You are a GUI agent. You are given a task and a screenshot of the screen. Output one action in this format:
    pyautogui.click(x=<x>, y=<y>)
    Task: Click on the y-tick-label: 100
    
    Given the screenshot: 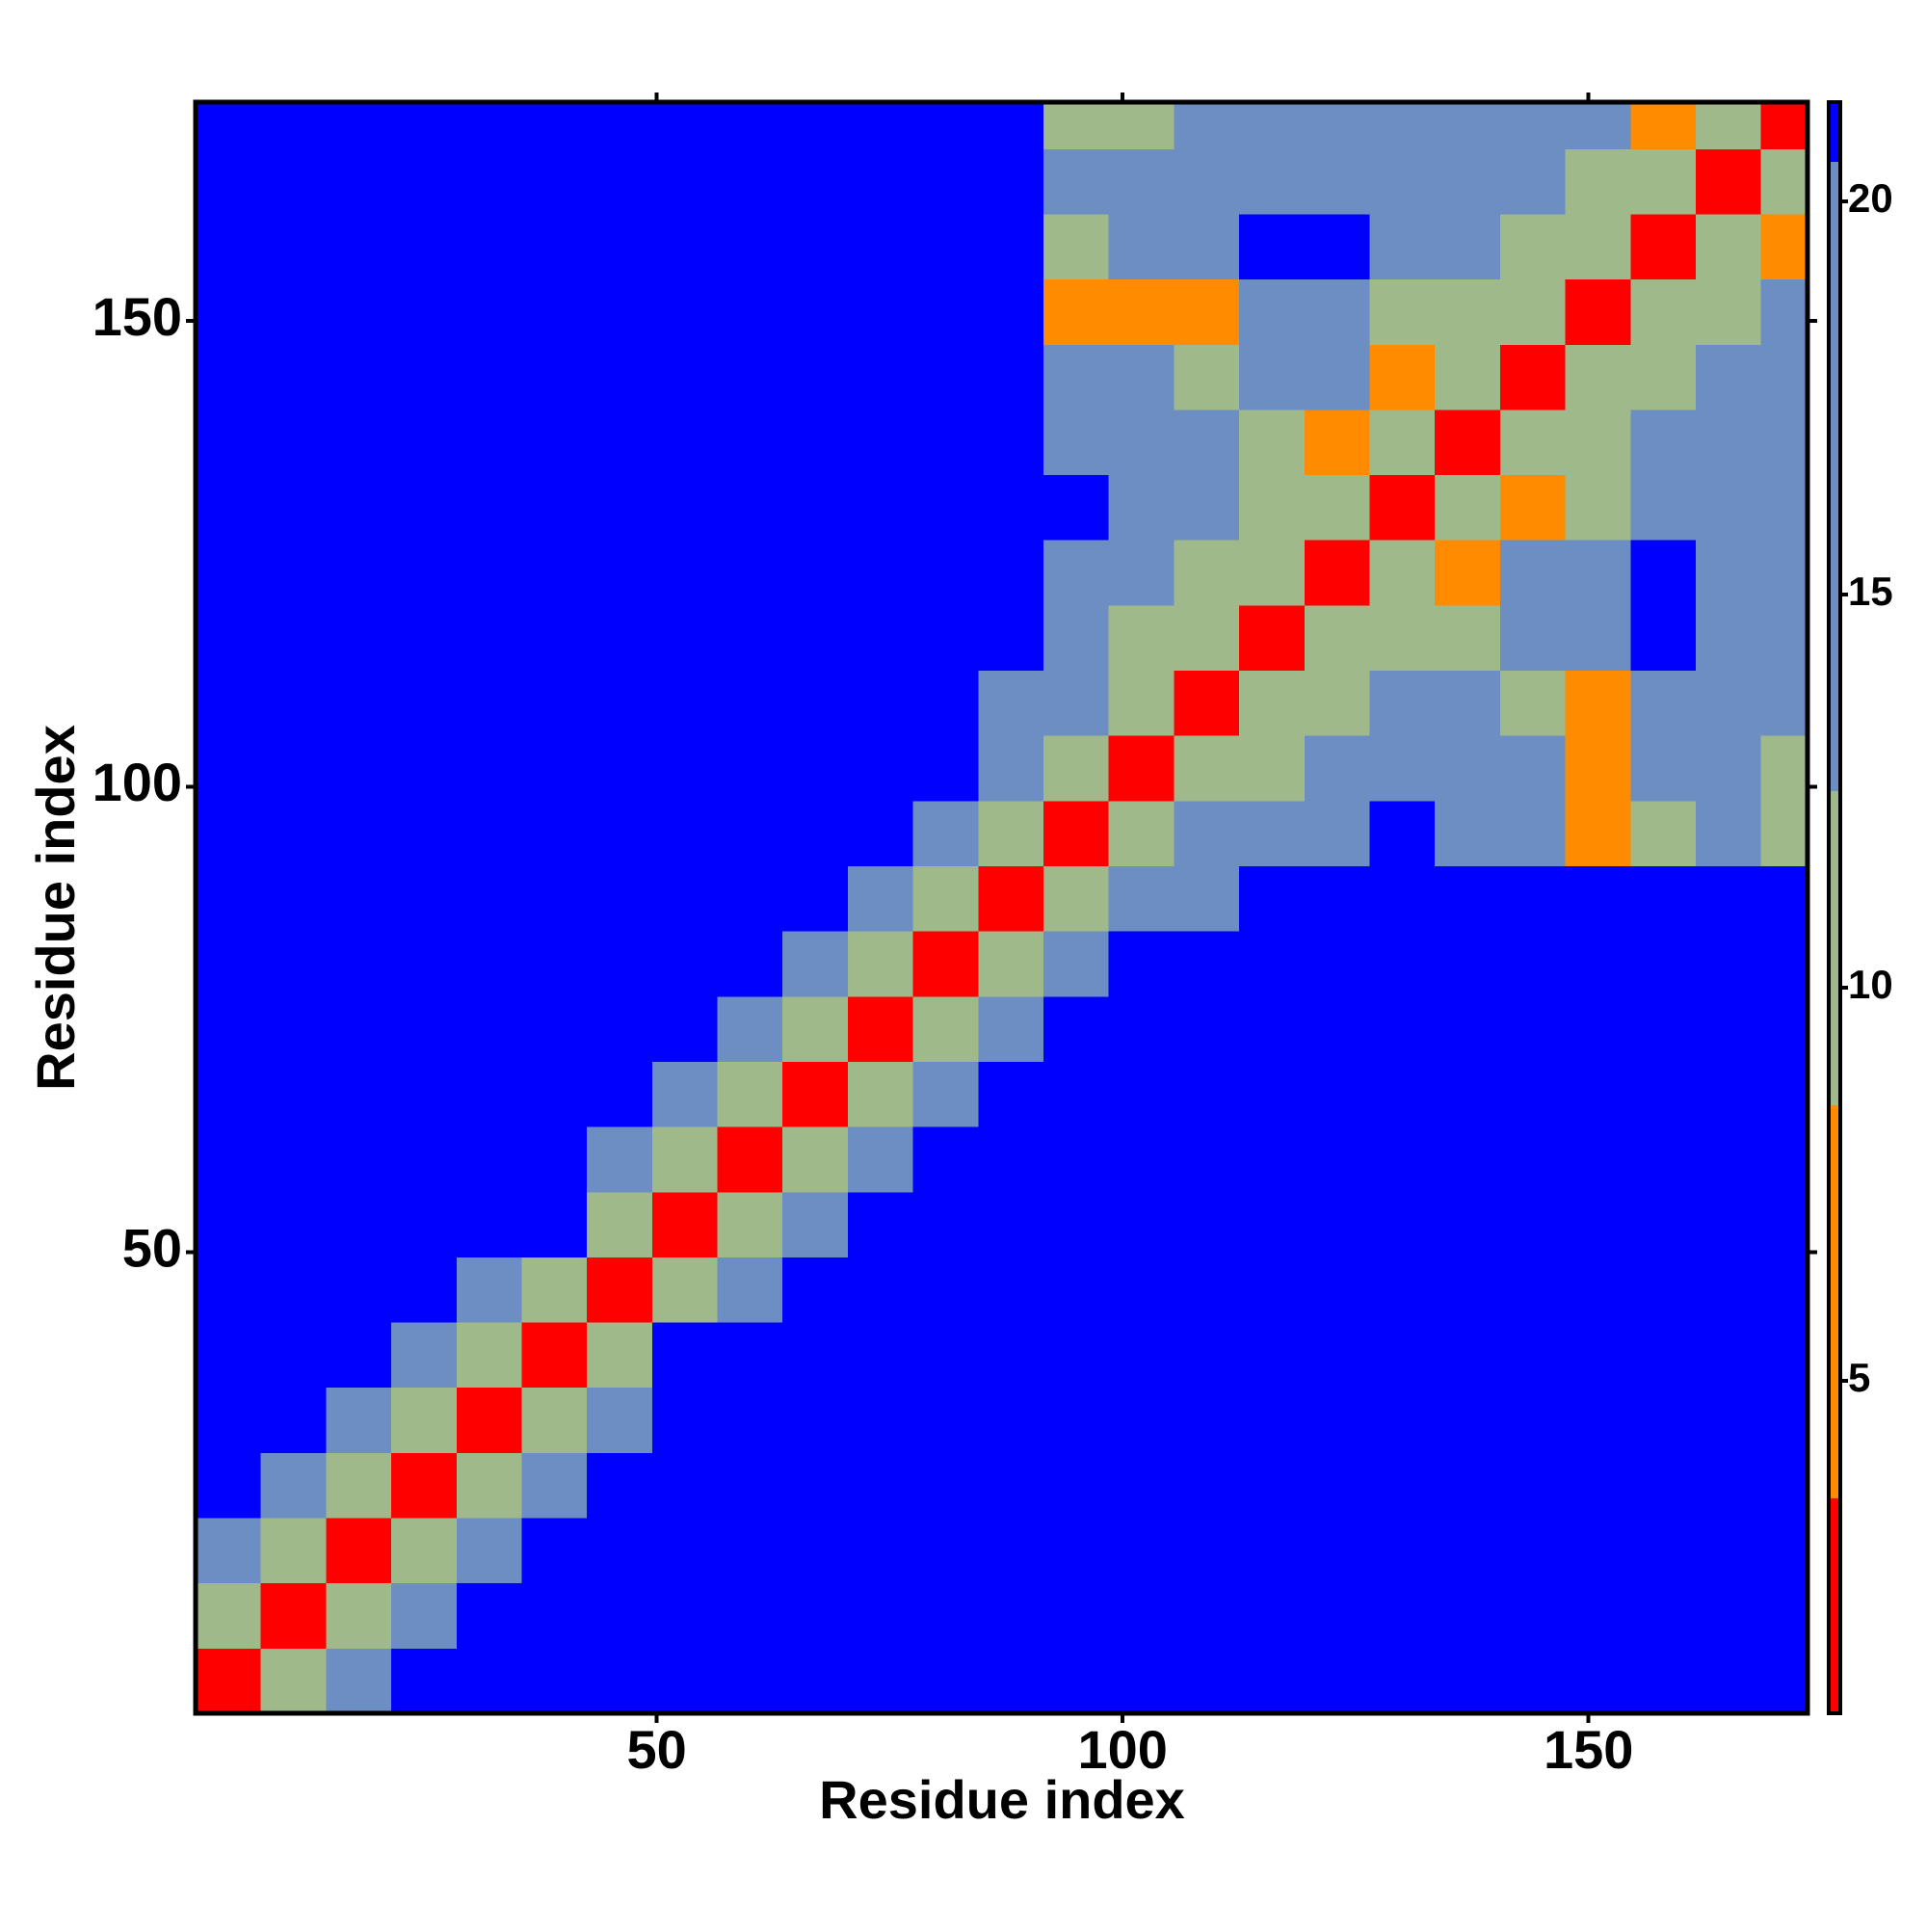 What is the action you would take?
    pyautogui.click(x=137, y=782)
    